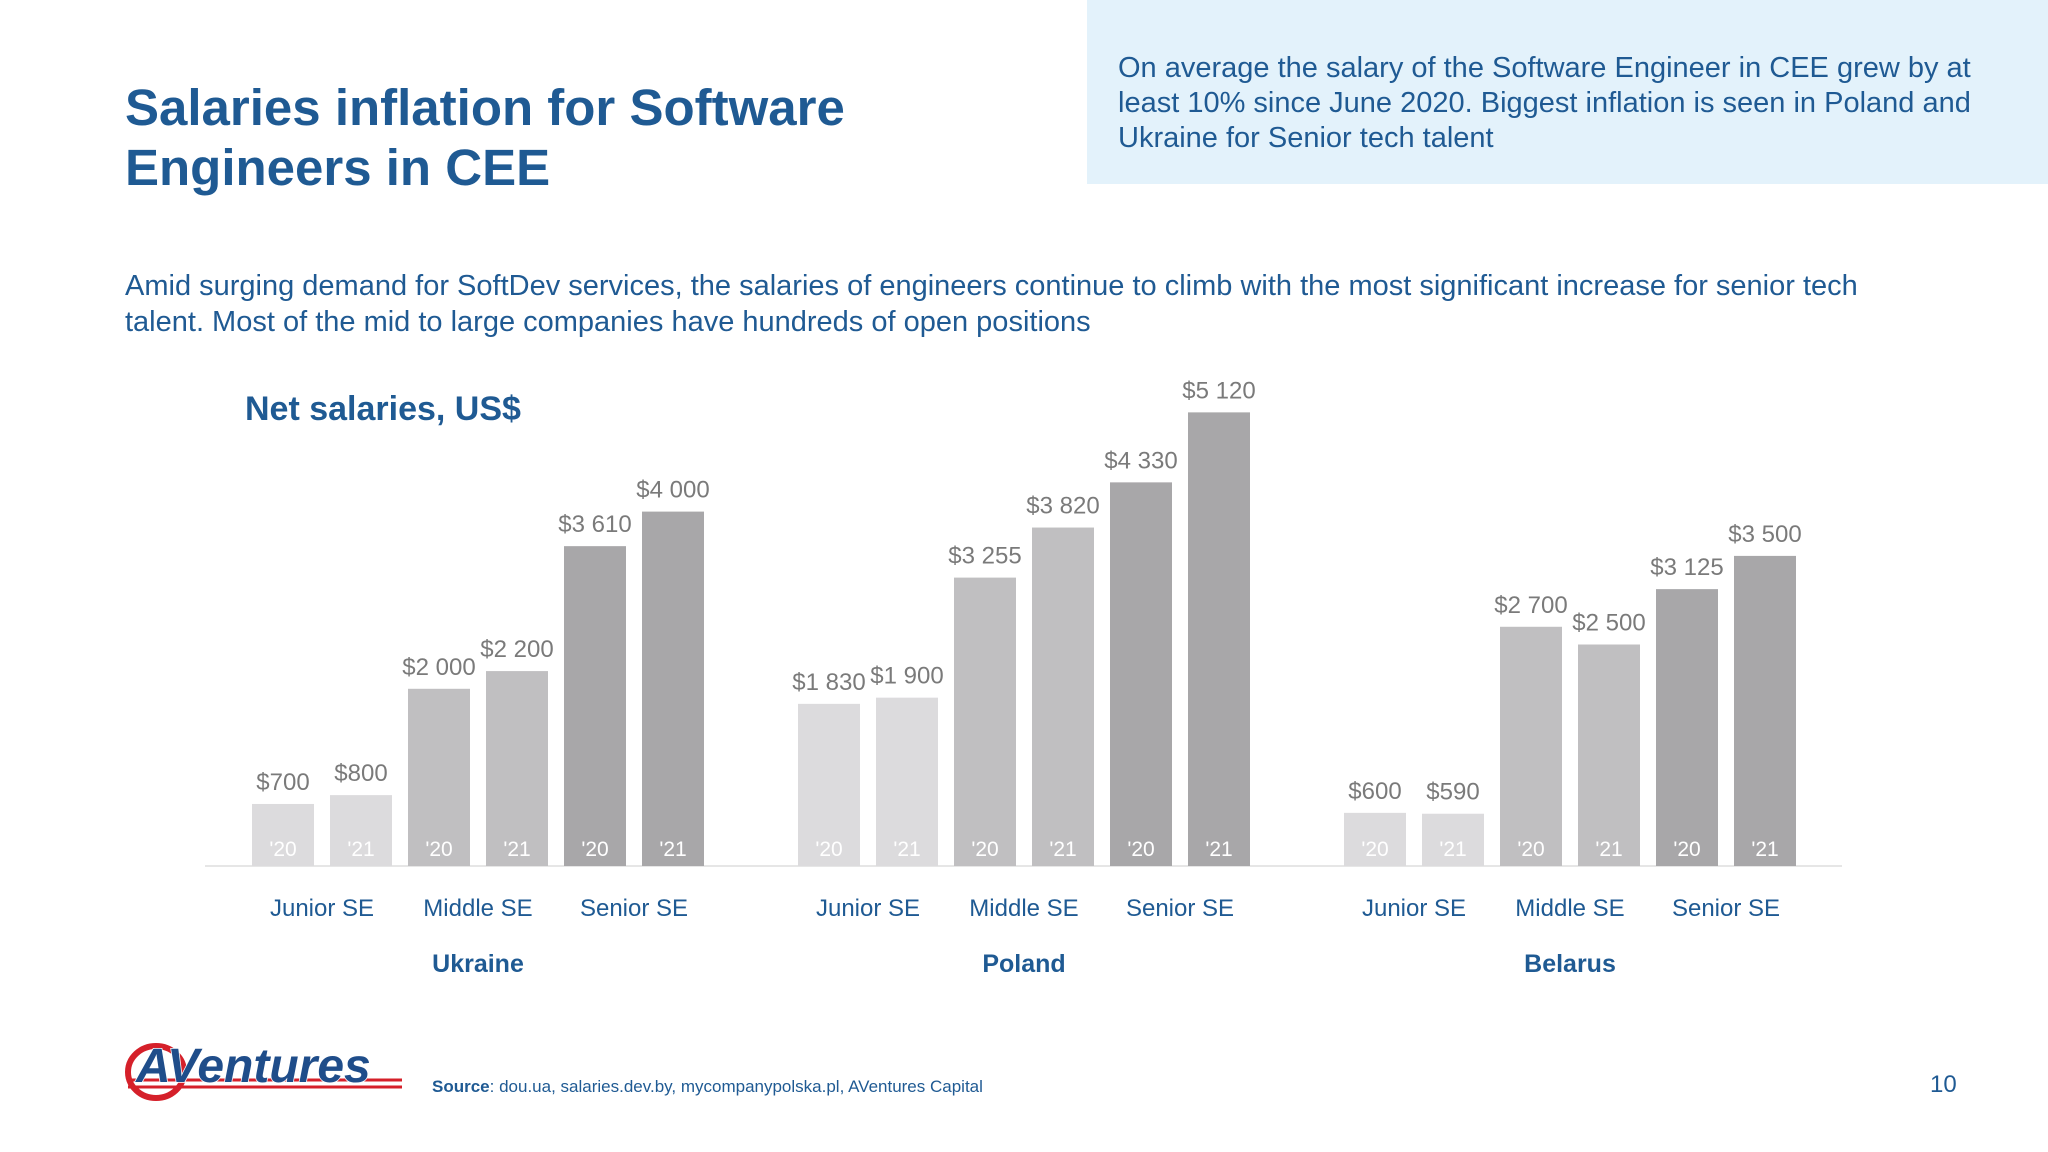 The height and width of the screenshot is (1152, 2048). What do you see at coordinates (383, 409) in the screenshot?
I see `chart-title: Net salaries, US$` at bounding box center [383, 409].